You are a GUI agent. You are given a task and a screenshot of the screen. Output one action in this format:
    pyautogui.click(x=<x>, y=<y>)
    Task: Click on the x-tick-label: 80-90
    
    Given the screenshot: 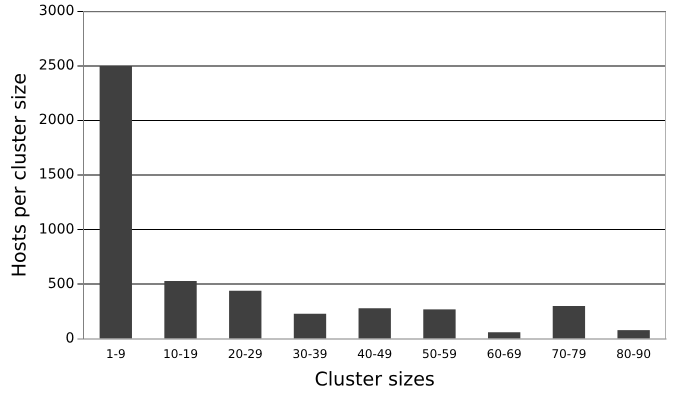 What is the action you would take?
    pyautogui.click(x=634, y=354)
    